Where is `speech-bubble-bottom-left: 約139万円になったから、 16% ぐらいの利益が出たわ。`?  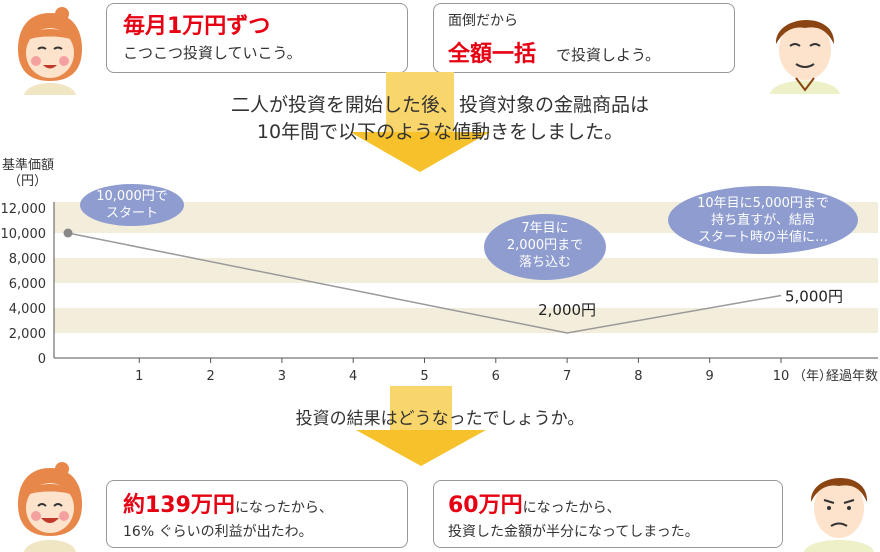
speech-bubble-bottom-left: 約139万円になったから、 16% ぐらいの利益が出たわ。 is located at coordinates (257, 514).